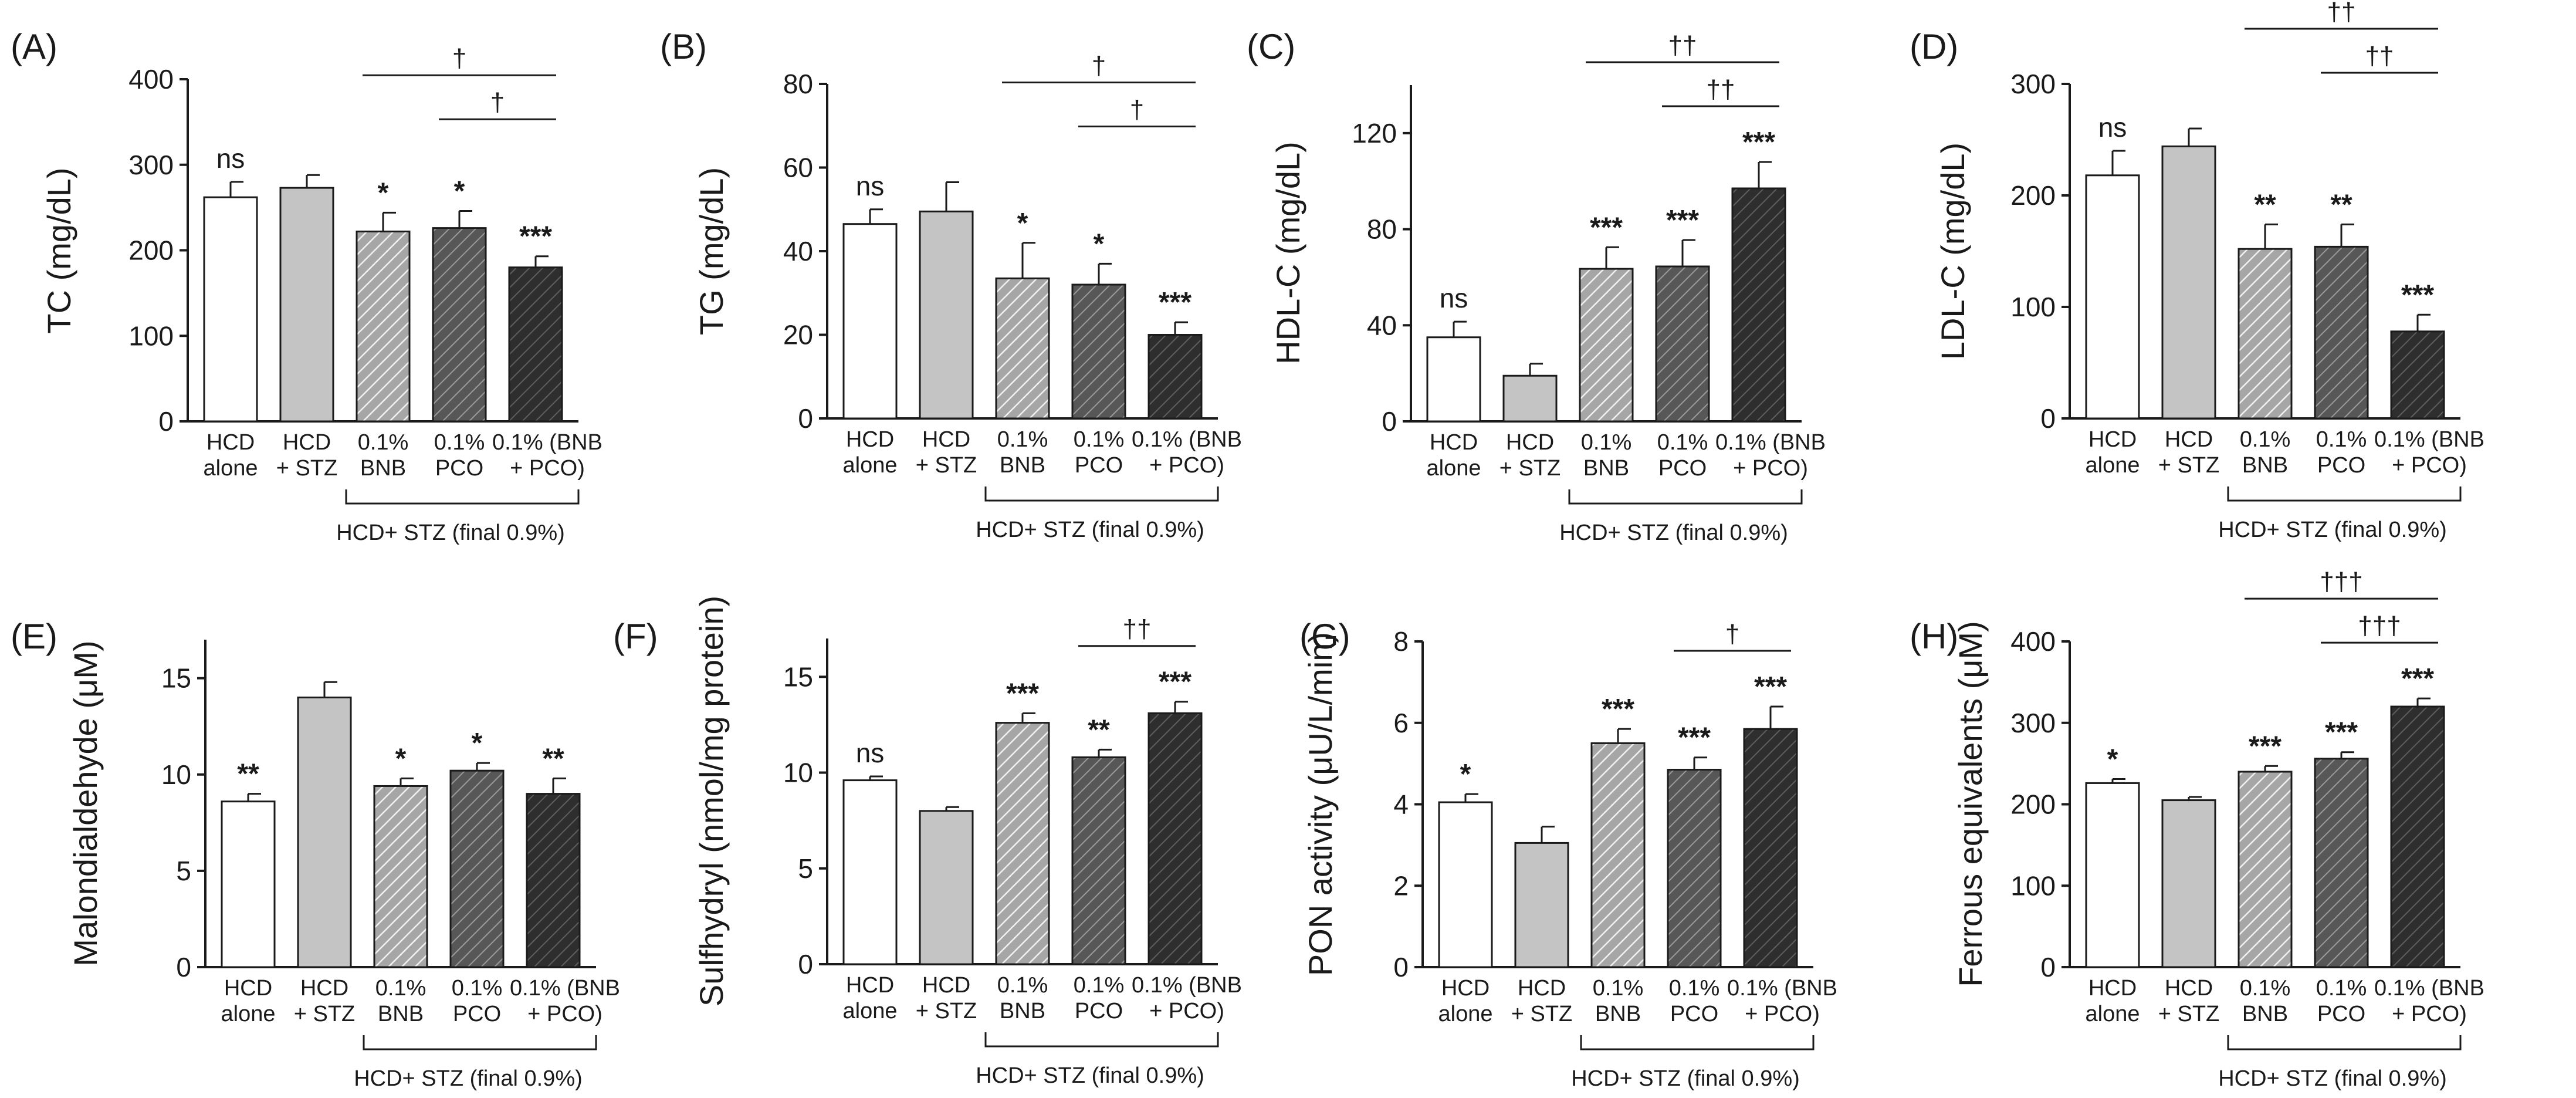 The height and width of the screenshot is (1098, 2576). What do you see at coordinates (805, 868) in the screenshot?
I see `y-tick-label: 5` at bounding box center [805, 868].